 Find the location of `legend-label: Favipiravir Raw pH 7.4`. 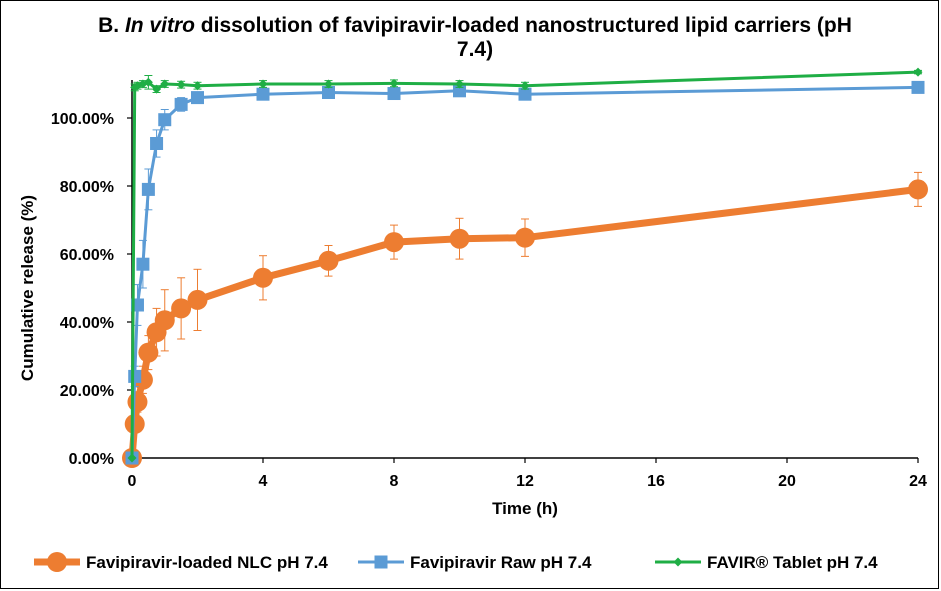

legend-label: Favipiravir Raw pH 7.4 is located at coordinates (501, 562).